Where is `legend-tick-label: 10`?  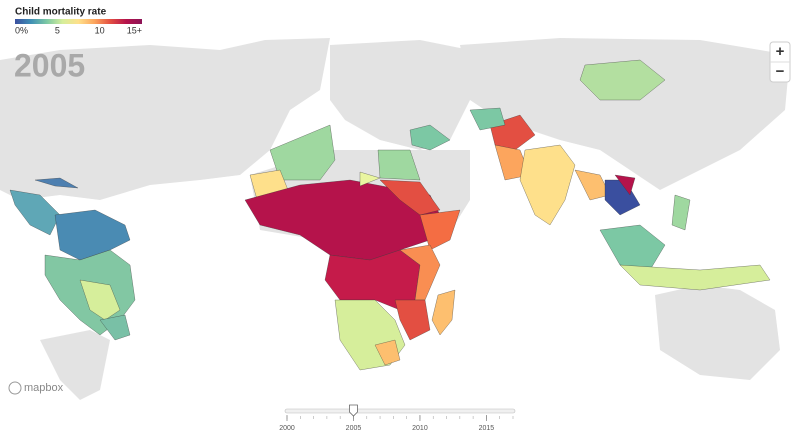 legend-tick-label: 10 is located at coordinates (100, 30).